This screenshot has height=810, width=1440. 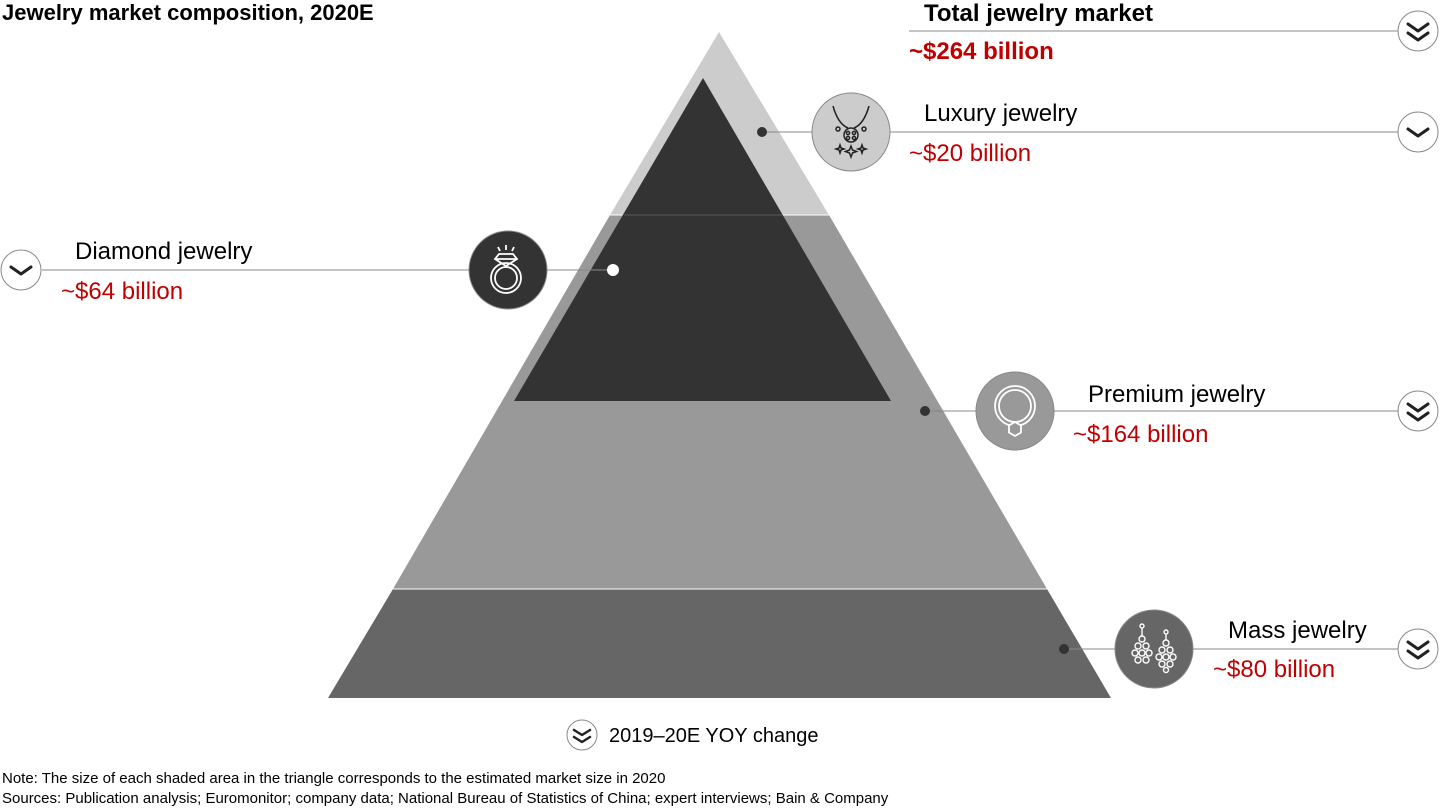 What do you see at coordinates (1154, 649) in the screenshot?
I see `earrings-icon` at bounding box center [1154, 649].